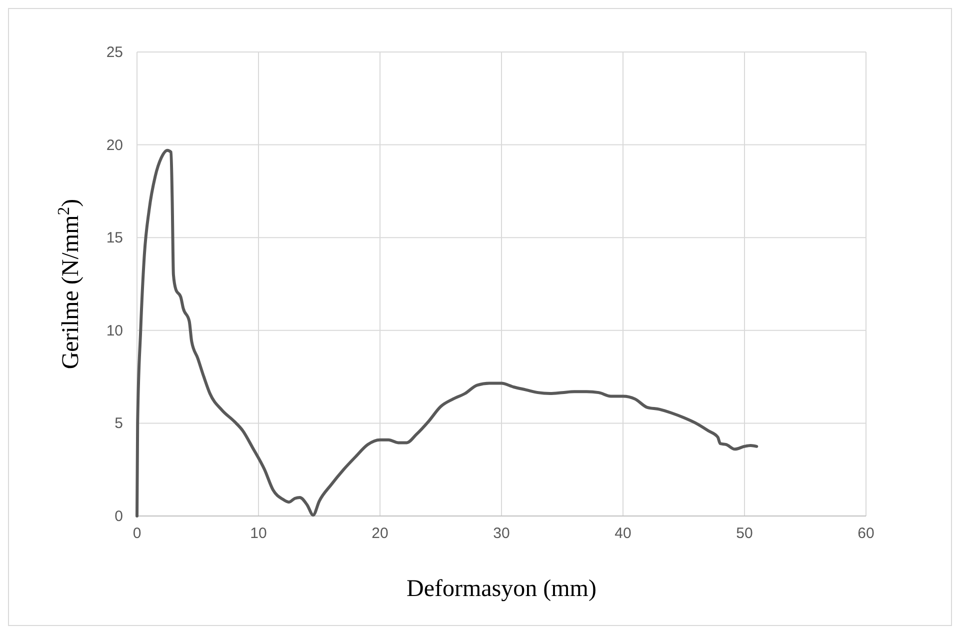 The image size is (960, 634). I want to click on y-tick-label: 0, so click(118, 516).